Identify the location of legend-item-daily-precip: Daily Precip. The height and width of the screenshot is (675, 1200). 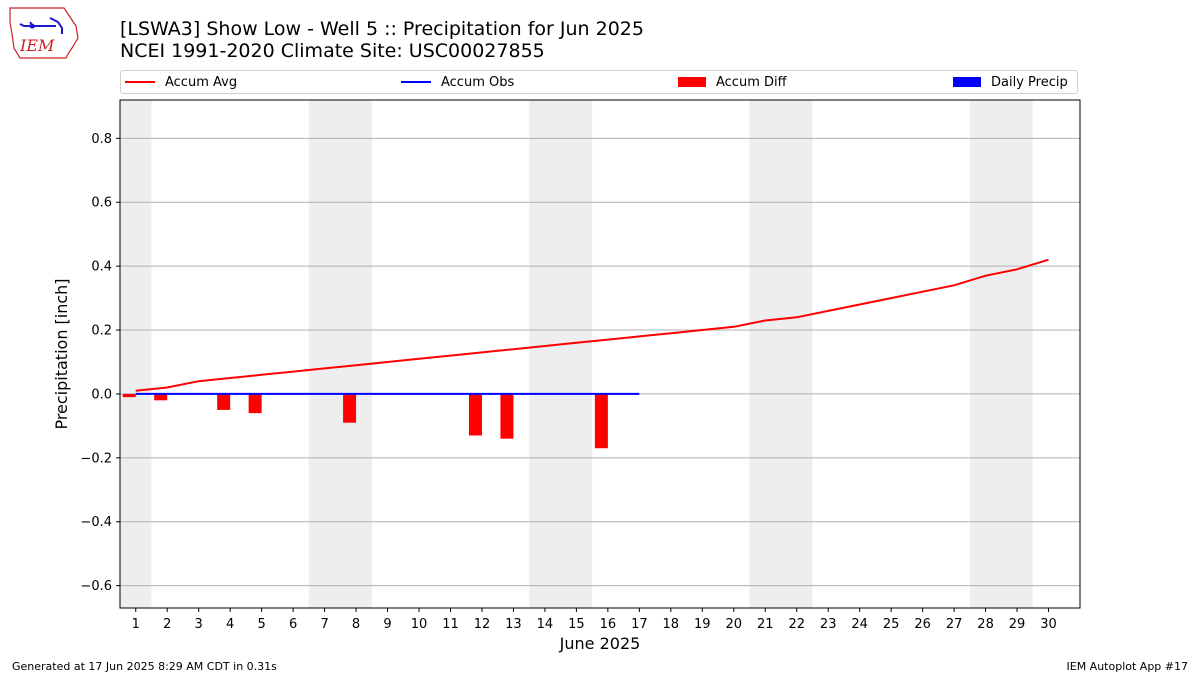
(1010, 82).